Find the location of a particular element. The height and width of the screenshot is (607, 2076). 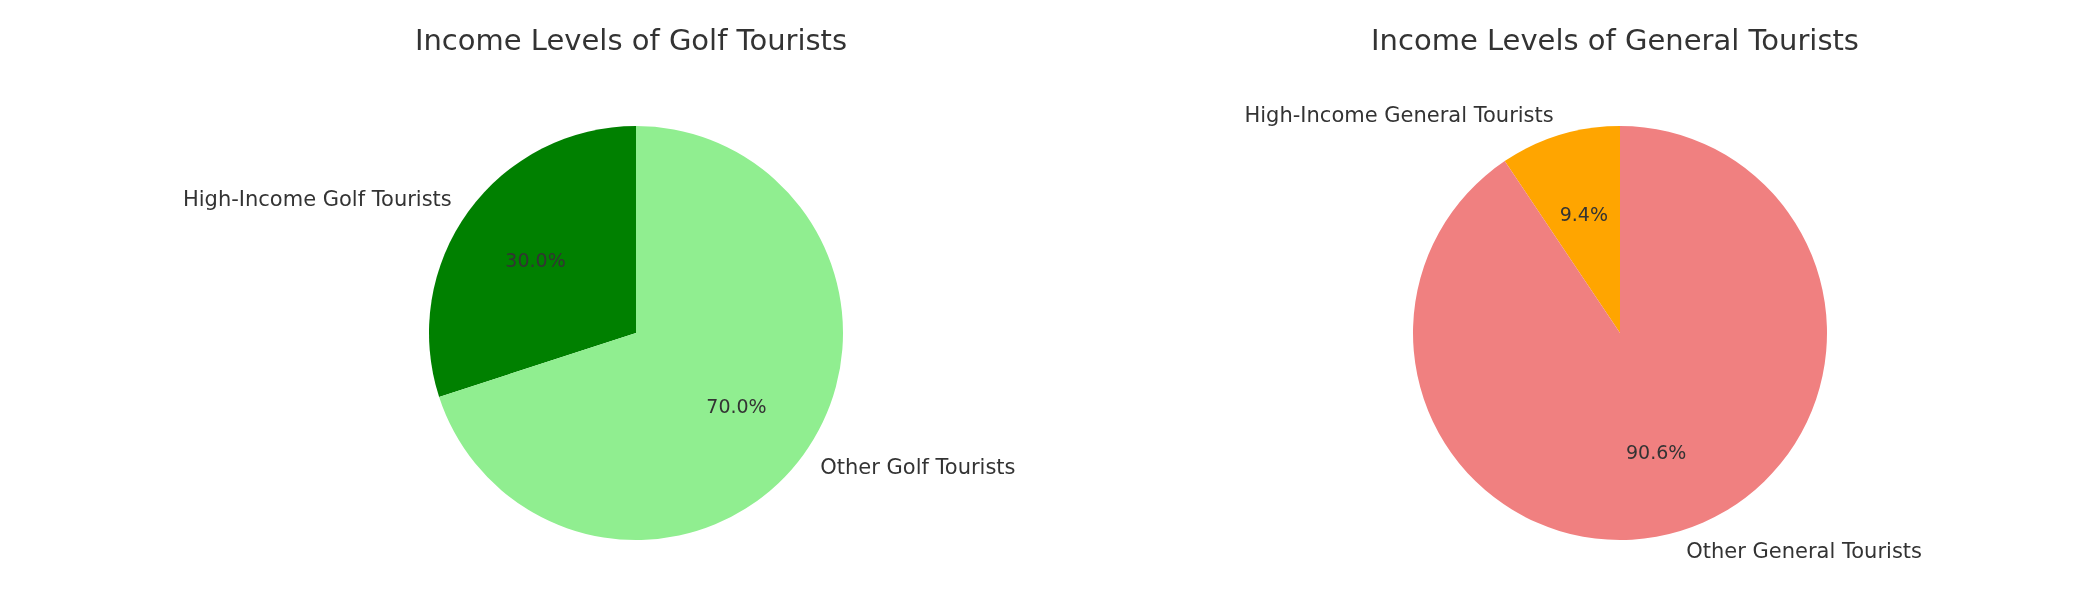

data-label: 70.0% is located at coordinates (736, 406).